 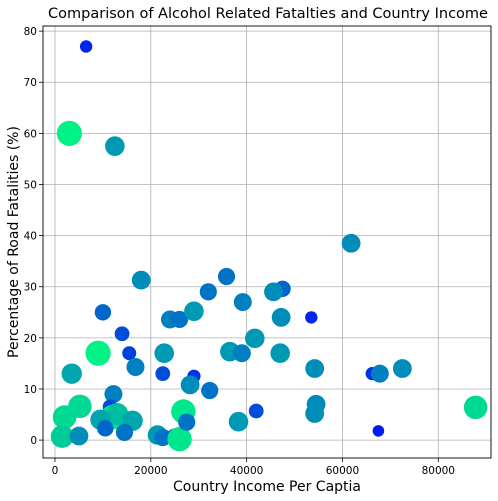 I want to click on y-tick-label: 70, so click(x=30, y=83).